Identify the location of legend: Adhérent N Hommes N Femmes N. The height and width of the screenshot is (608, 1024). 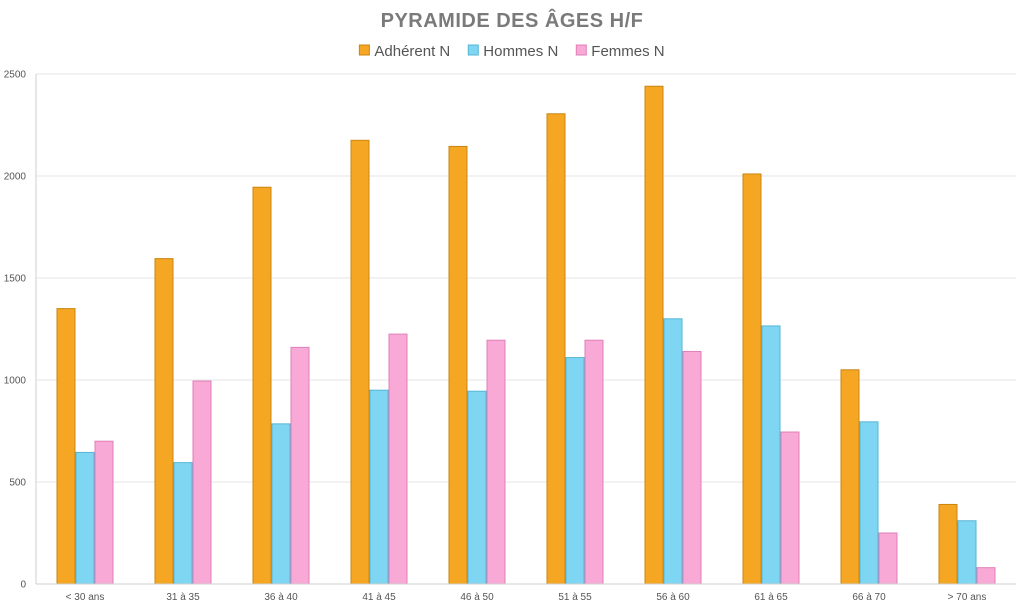
(511, 51).